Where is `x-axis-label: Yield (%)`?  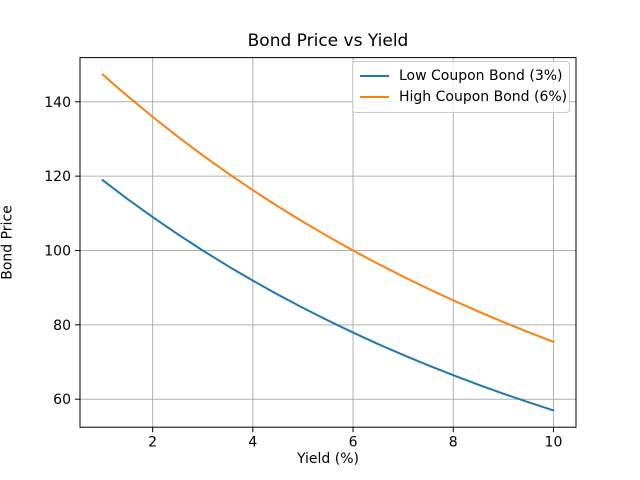 x-axis-label: Yield (%) is located at coordinates (327, 459).